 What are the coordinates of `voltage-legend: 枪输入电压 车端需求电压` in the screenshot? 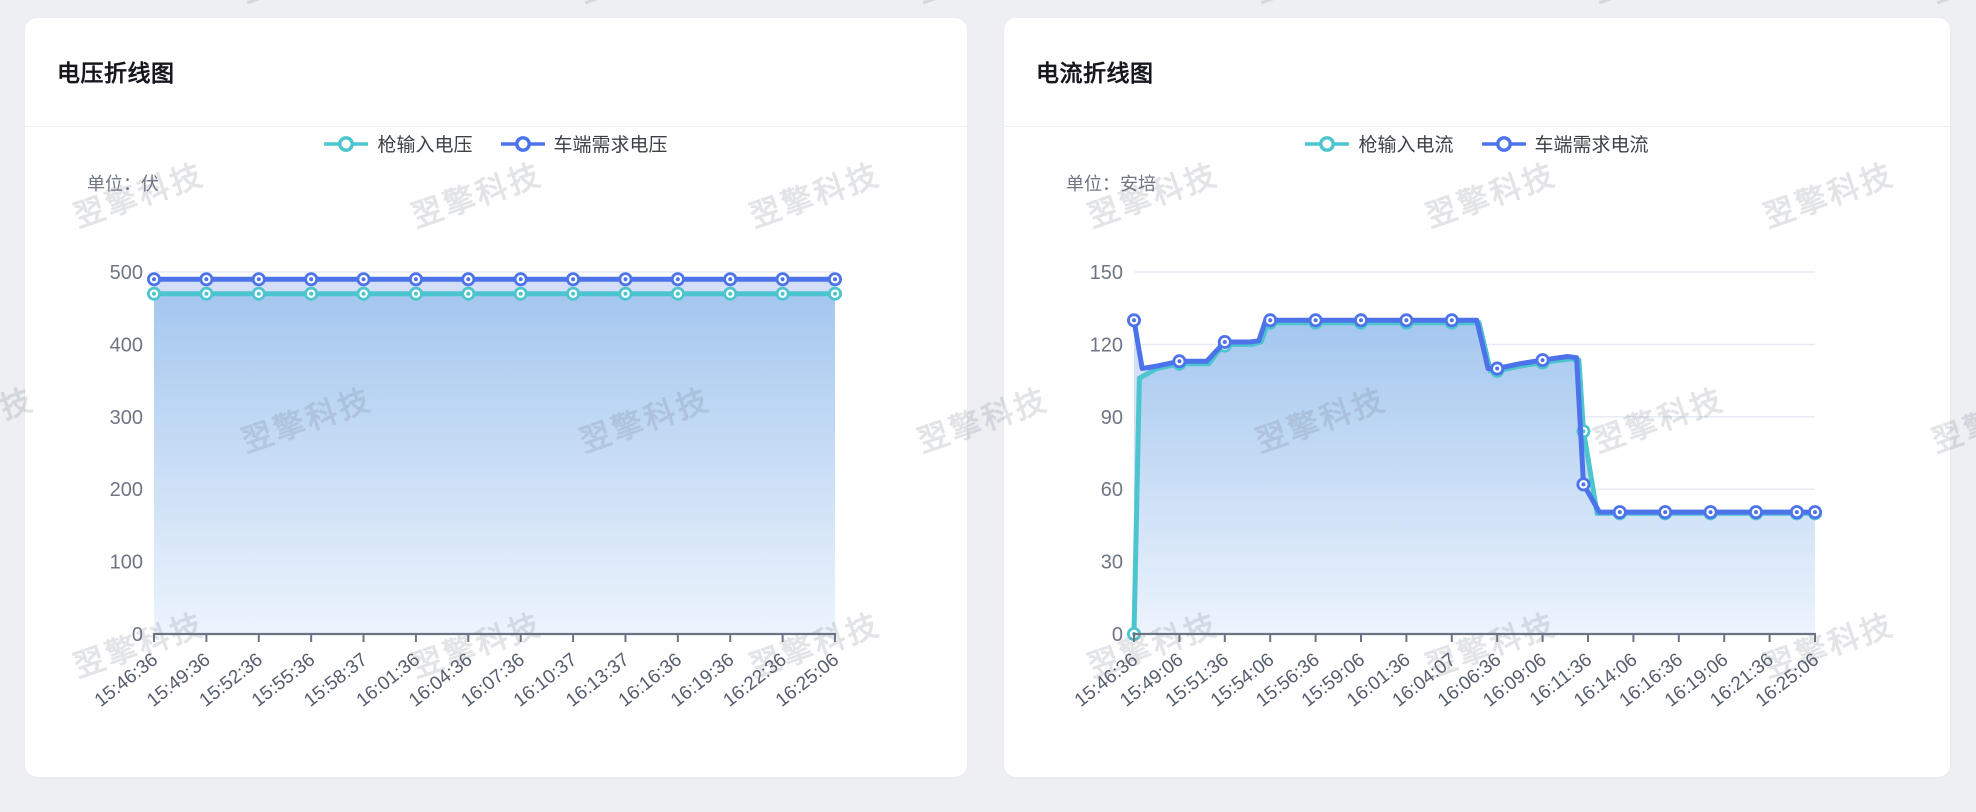 It's located at (496, 143).